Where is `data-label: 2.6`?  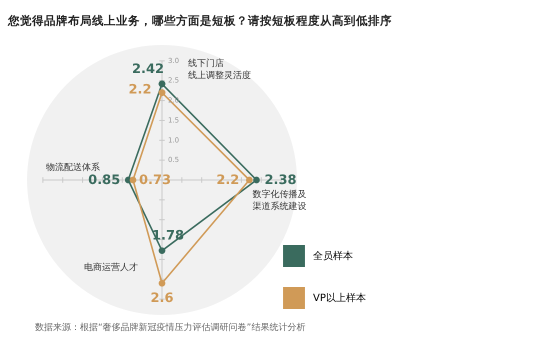
data-label: 2.6 is located at coordinates (162, 298).